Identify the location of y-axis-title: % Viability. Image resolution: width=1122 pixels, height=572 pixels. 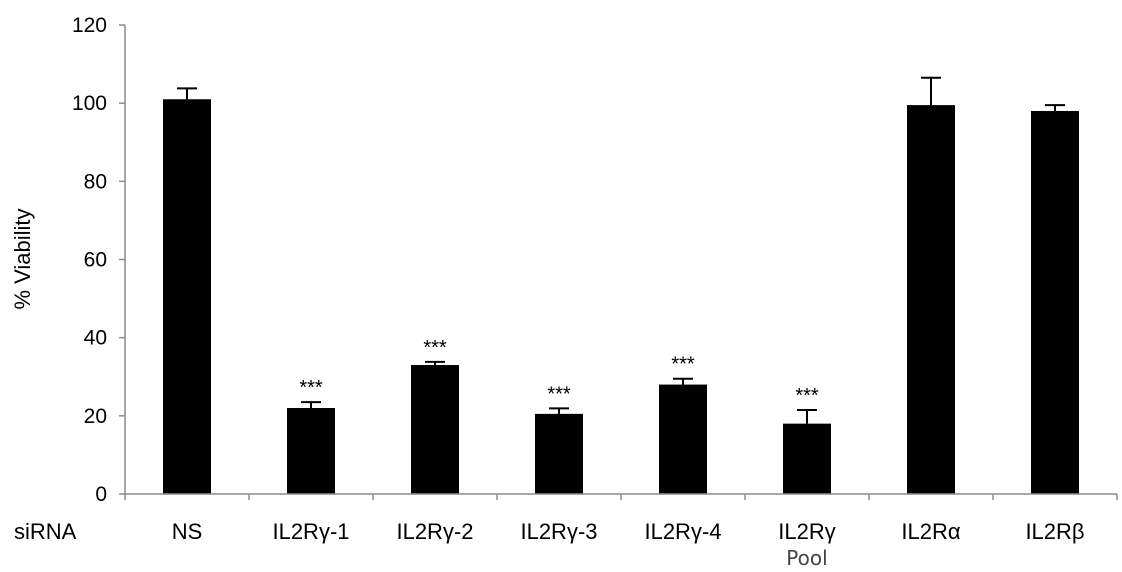
(22, 258).